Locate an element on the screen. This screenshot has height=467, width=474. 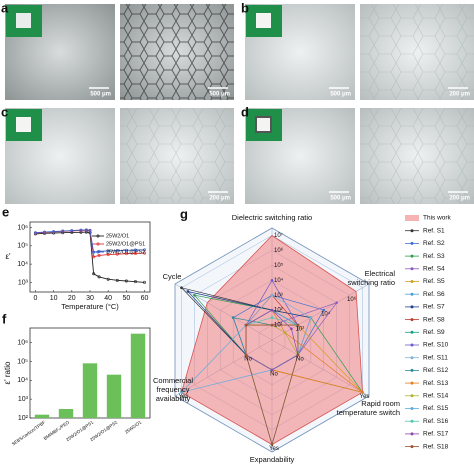
panel-label: f is located at coordinates (4, 318).